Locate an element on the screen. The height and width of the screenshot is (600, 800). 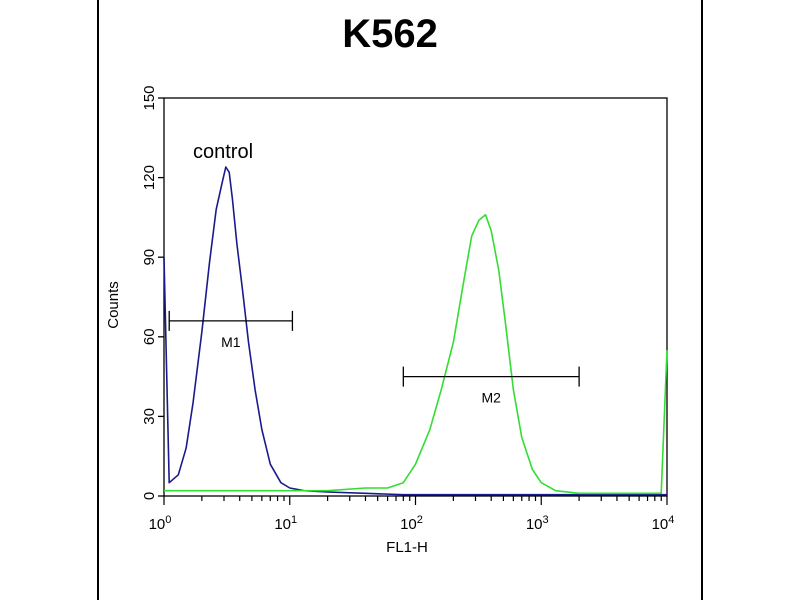
y-tick-label: 150 is located at coordinates (149, 97).